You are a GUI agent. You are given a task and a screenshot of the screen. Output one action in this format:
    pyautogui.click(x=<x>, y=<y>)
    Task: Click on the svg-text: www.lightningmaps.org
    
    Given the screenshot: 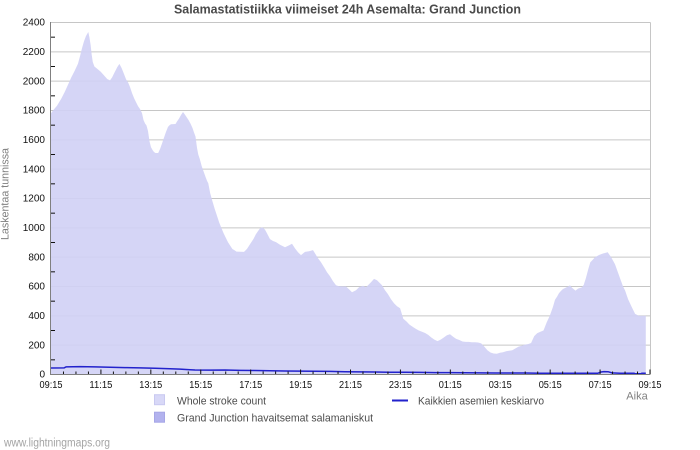 What is the action you would take?
    pyautogui.click(x=56, y=444)
    